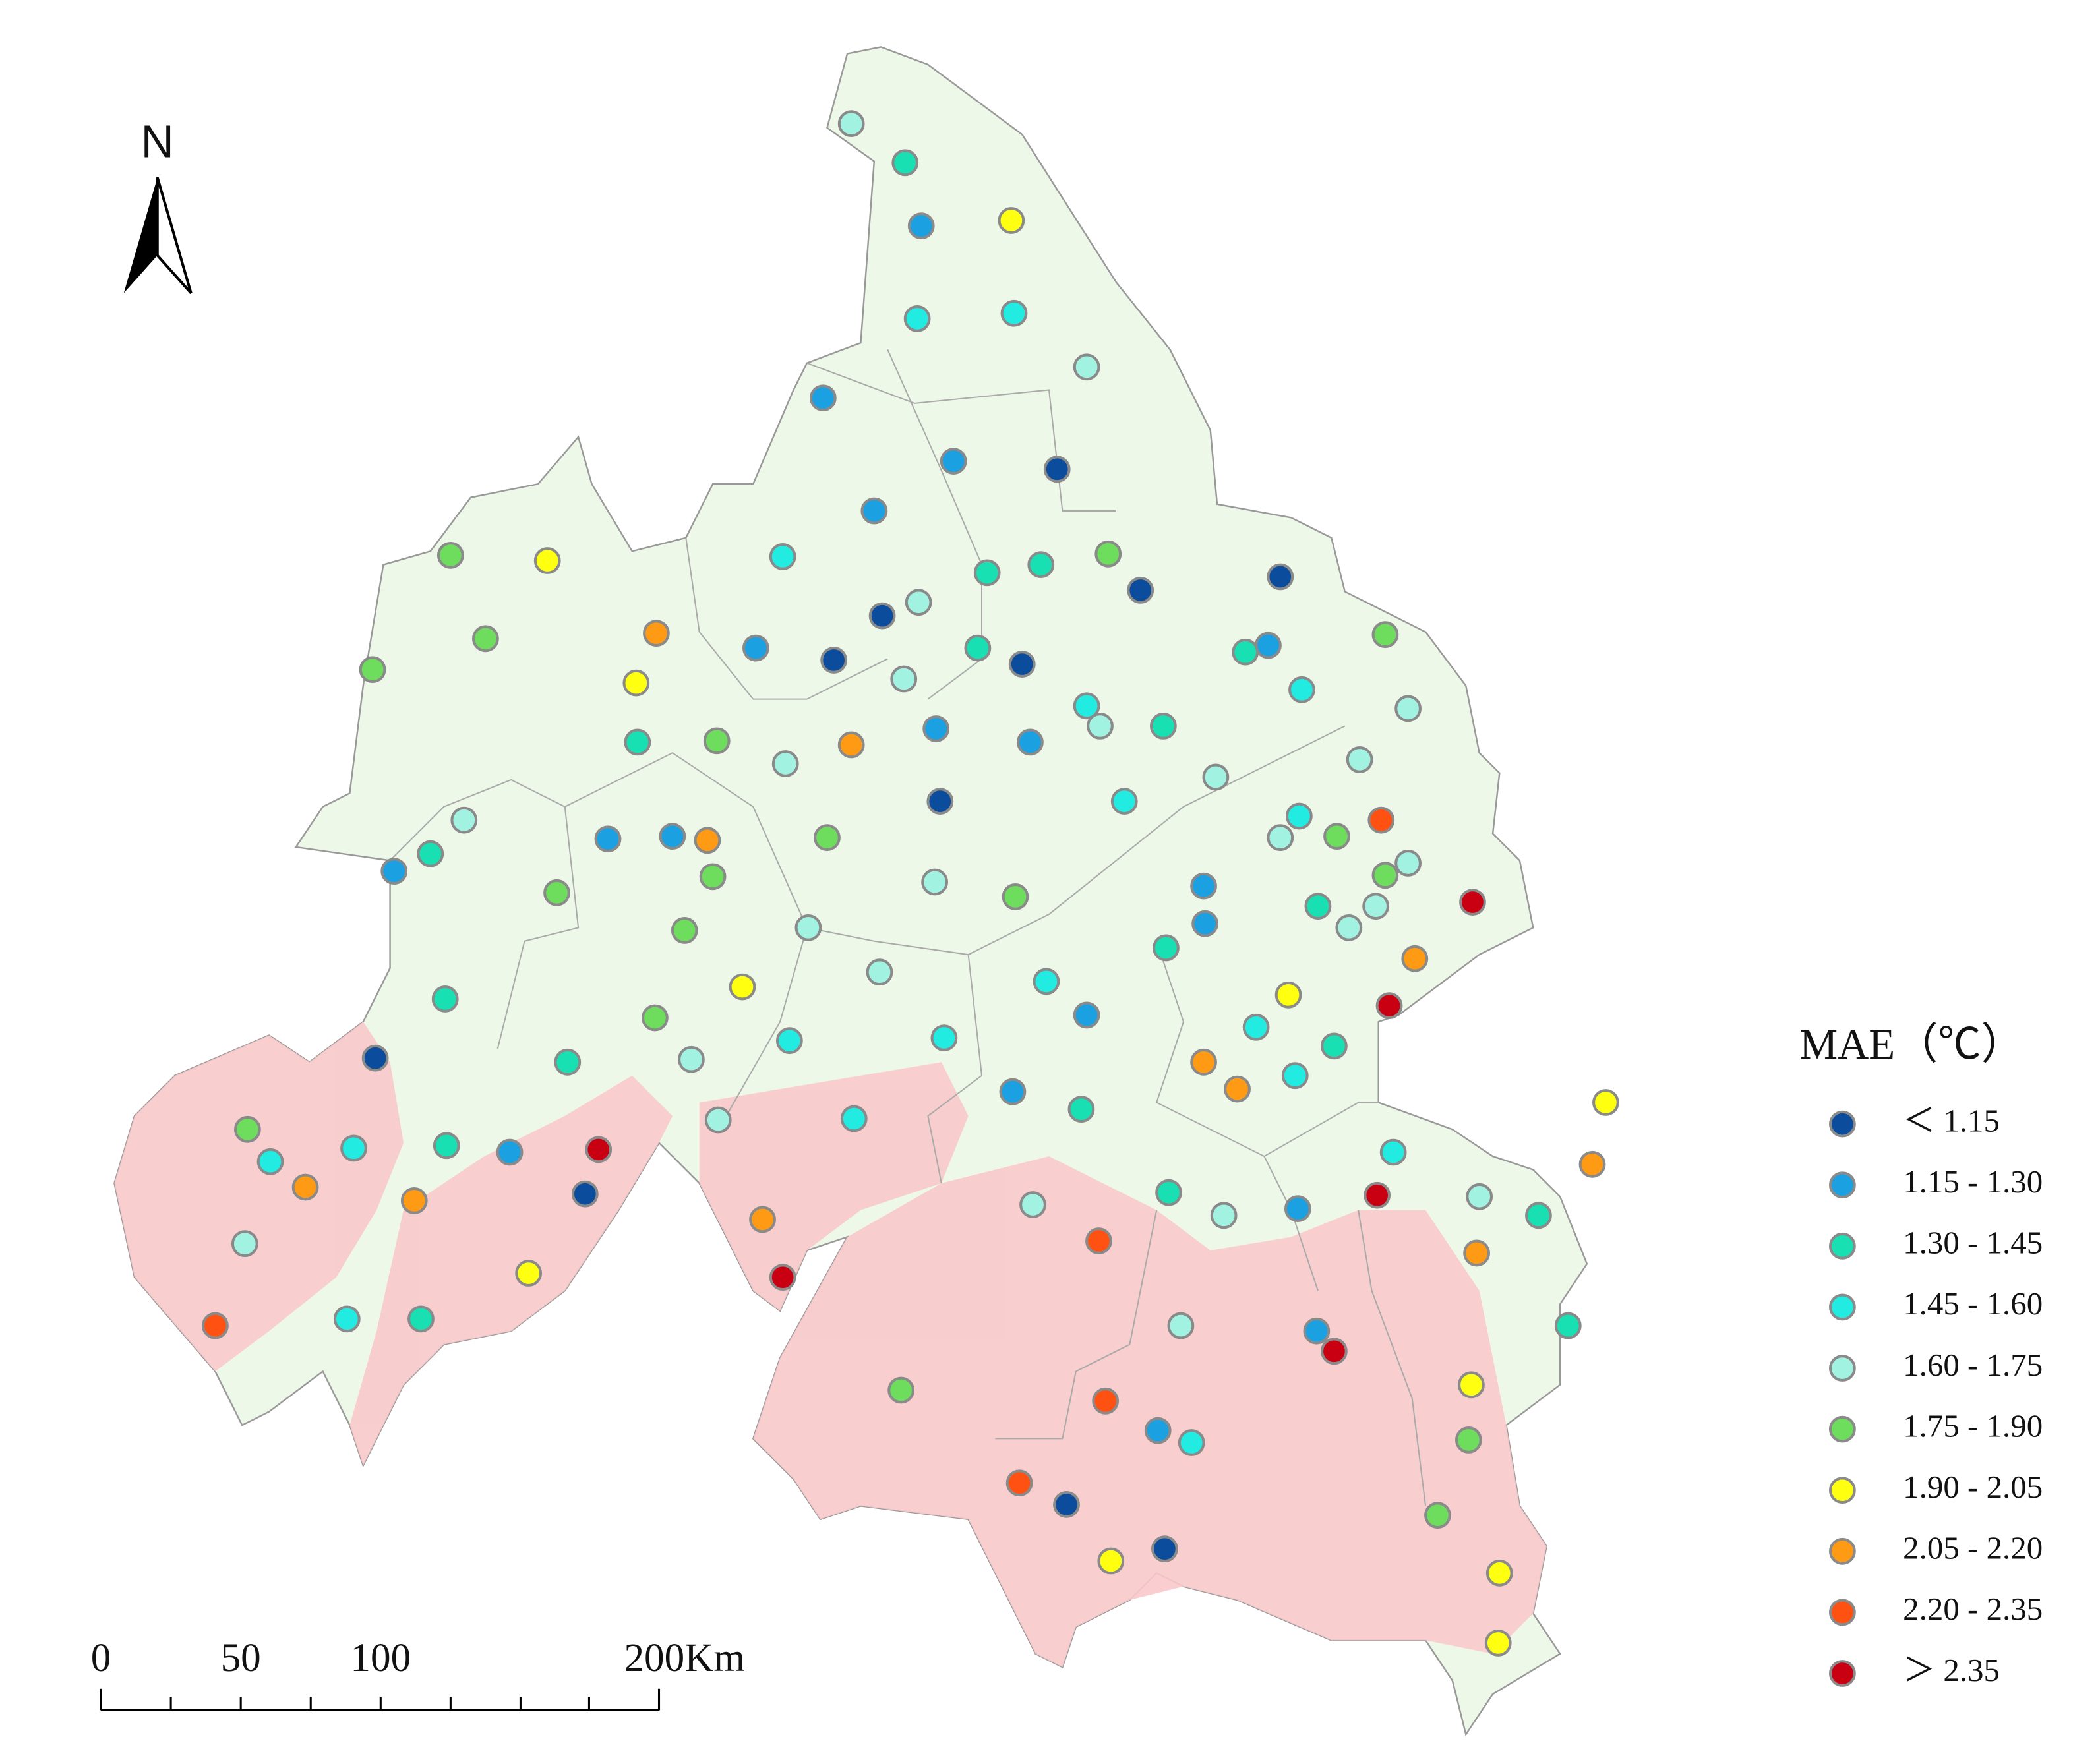 The height and width of the screenshot is (1764, 2098). Describe the element at coordinates (1951, 1120) in the screenshot. I see `legend-label: ＜ 1.15` at that location.